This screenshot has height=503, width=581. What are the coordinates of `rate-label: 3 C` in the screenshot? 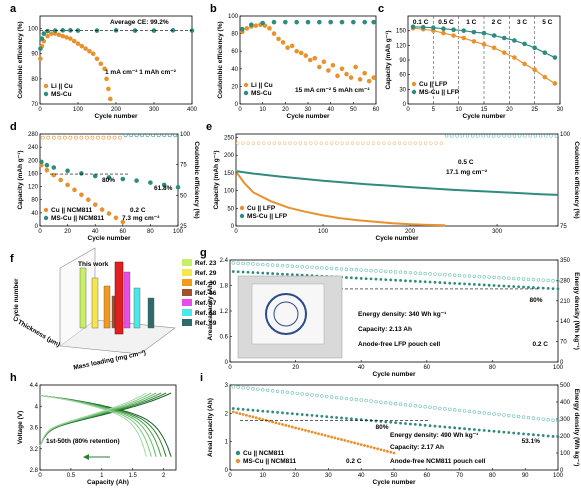 It's located at (522, 22).